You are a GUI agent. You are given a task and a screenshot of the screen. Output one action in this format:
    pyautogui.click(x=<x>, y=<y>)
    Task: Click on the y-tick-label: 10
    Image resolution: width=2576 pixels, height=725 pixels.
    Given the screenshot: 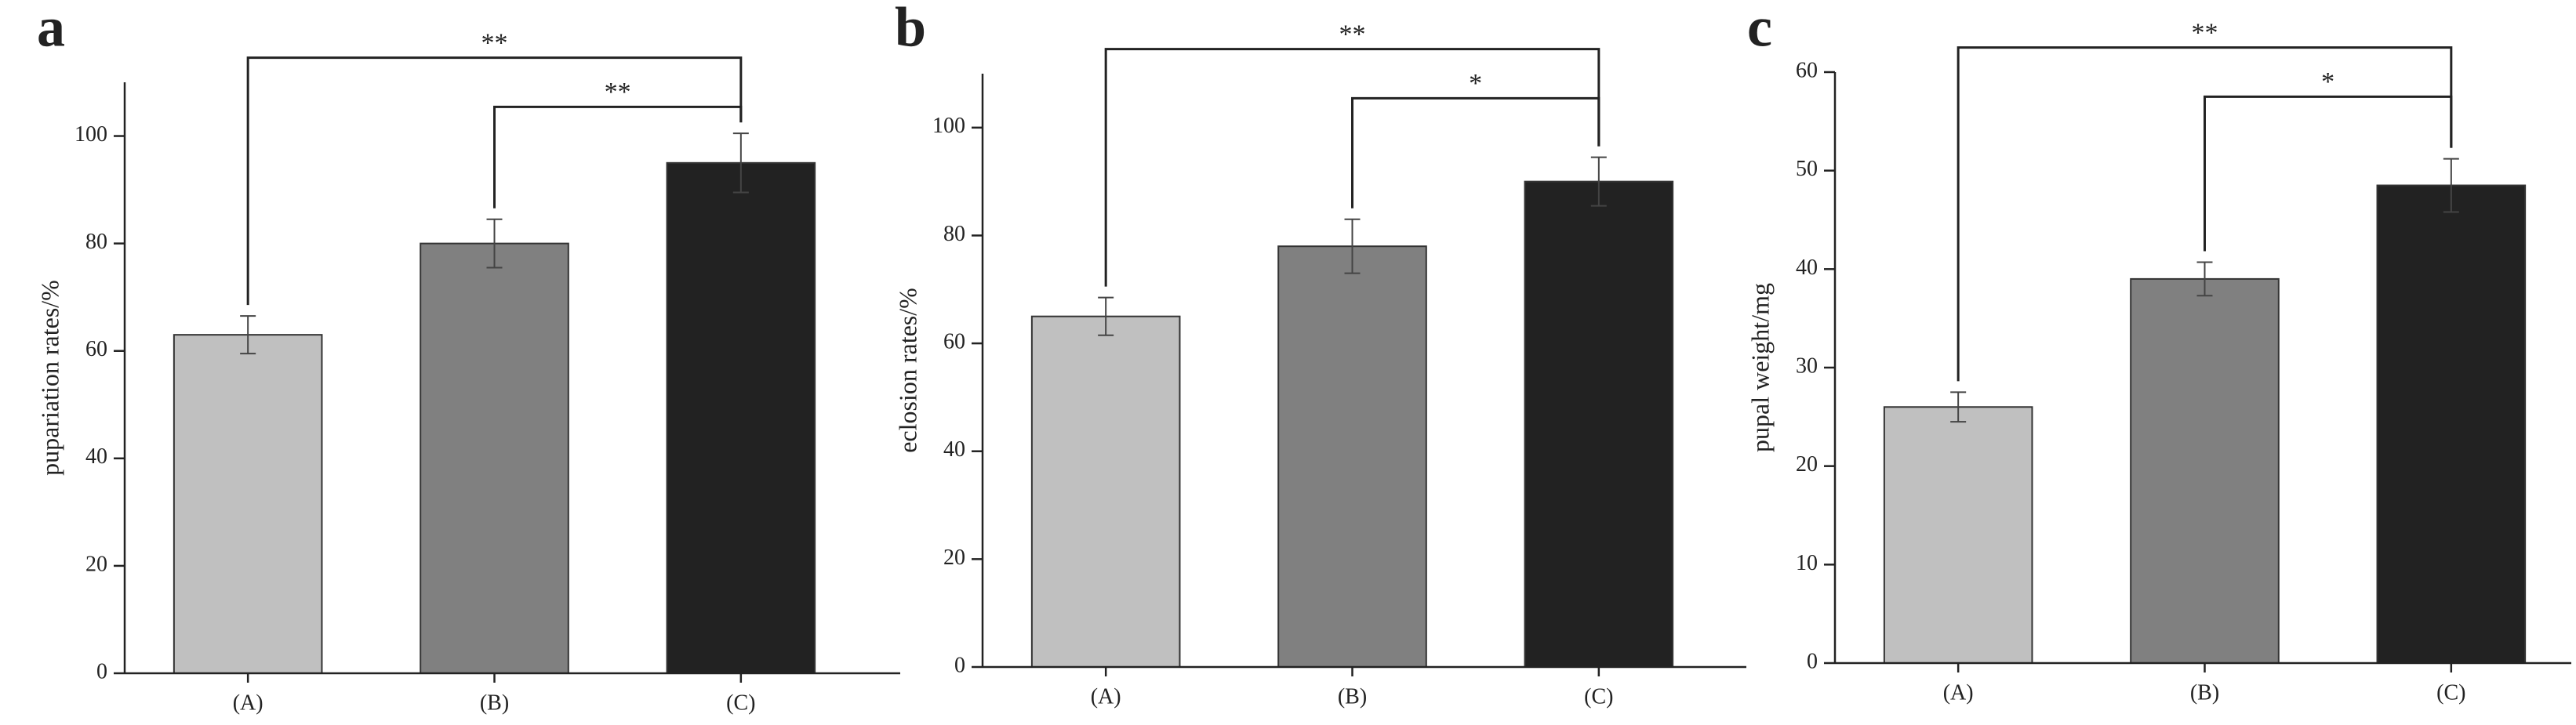 What is the action you would take?
    pyautogui.click(x=1807, y=563)
    